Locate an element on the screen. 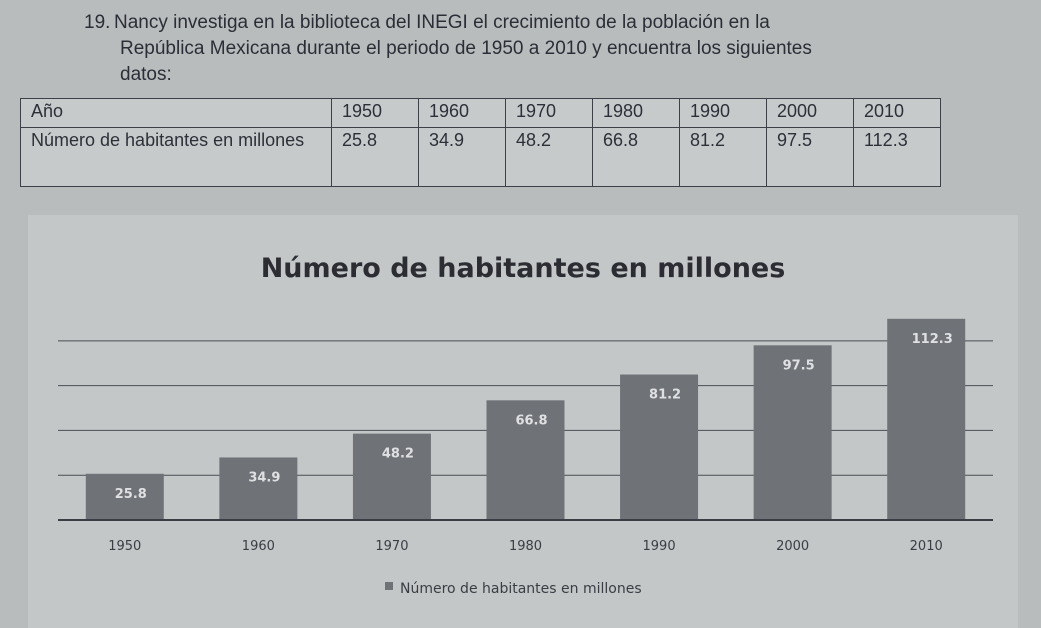 Image resolution: width=1041 pixels, height=628 pixels. x-axis-ticks: 1950 1960 1970 1980 1990 2000 2010 is located at coordinates (525, 546).